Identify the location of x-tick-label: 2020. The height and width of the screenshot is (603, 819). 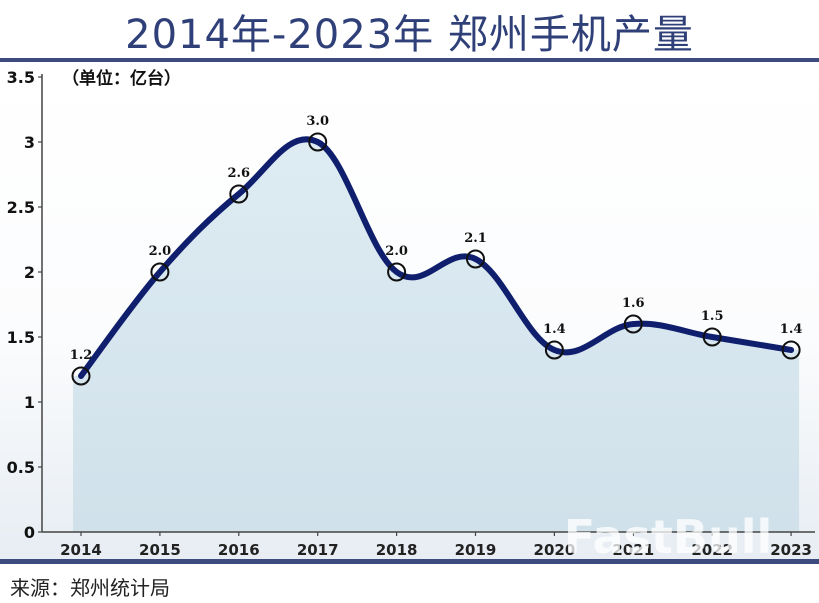
(555, 550).